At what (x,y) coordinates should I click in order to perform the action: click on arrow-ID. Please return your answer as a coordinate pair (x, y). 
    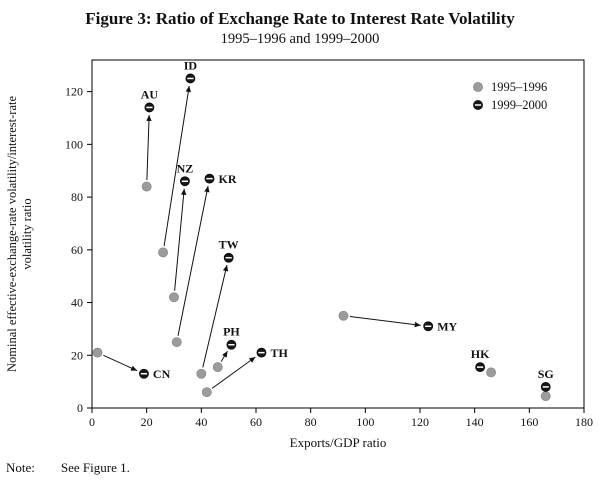
    Looking at the image, I should click on (176, 166).